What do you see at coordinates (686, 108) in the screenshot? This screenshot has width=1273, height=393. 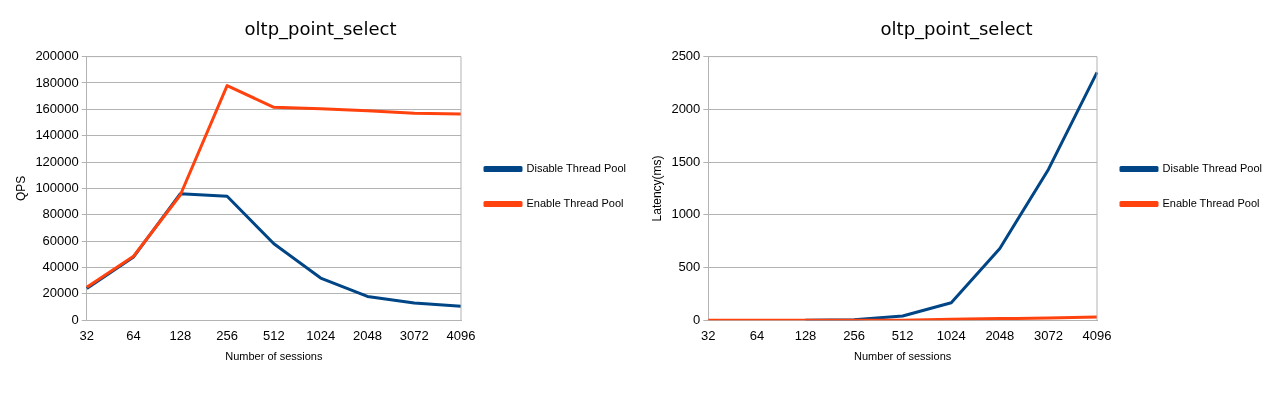 I see `y-tick-label: 2000` at bounding box center [686, 108].